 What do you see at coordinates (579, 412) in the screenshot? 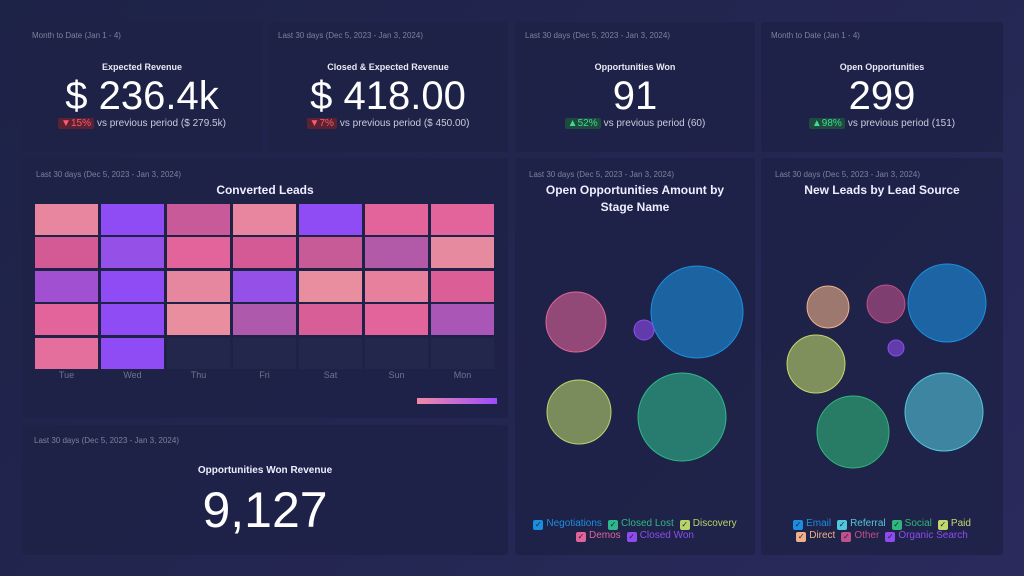
I see `bubble-discovery` at bounding box center [579, 412].